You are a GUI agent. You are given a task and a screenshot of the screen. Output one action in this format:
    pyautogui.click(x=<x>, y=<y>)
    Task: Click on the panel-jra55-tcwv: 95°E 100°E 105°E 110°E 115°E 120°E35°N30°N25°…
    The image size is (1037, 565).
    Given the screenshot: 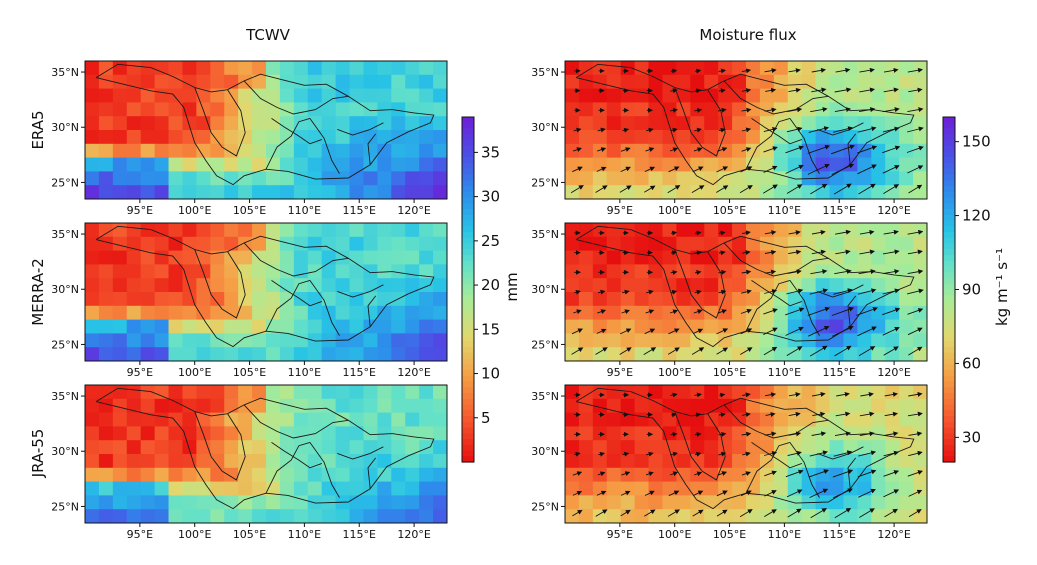 What is the action you would take?
    pyautogui.click(x=249, y=462)
    